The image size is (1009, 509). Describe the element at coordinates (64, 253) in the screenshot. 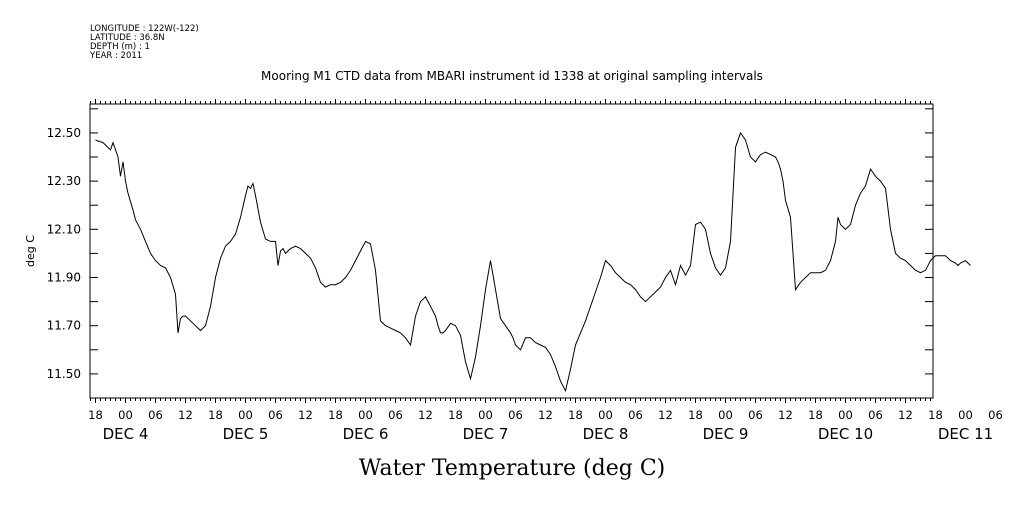

I see `y-axis-tick-labels: 11.50 11.70 11.90 12.10 12.30 12.50` at that location.